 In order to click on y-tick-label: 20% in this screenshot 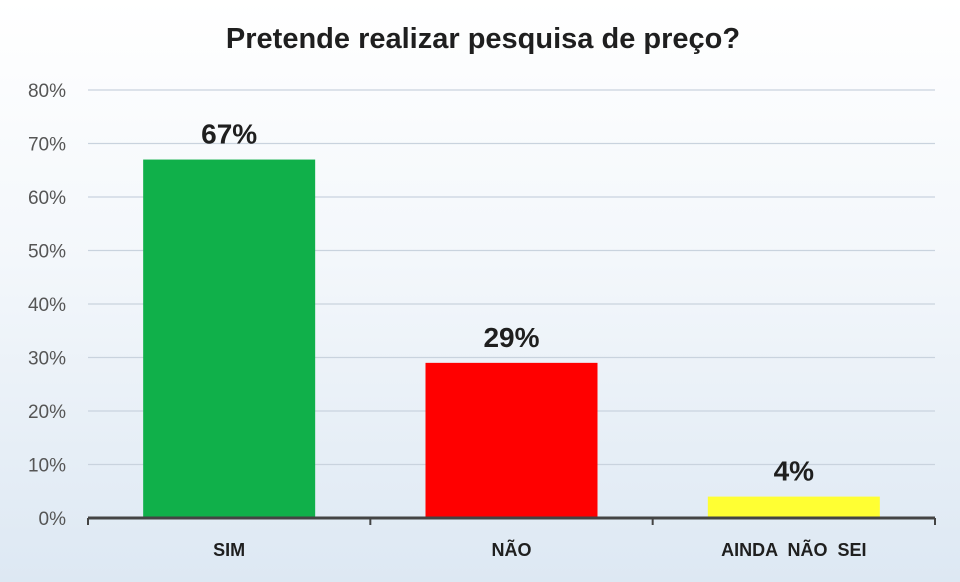, I will do `click(47, 412)`.